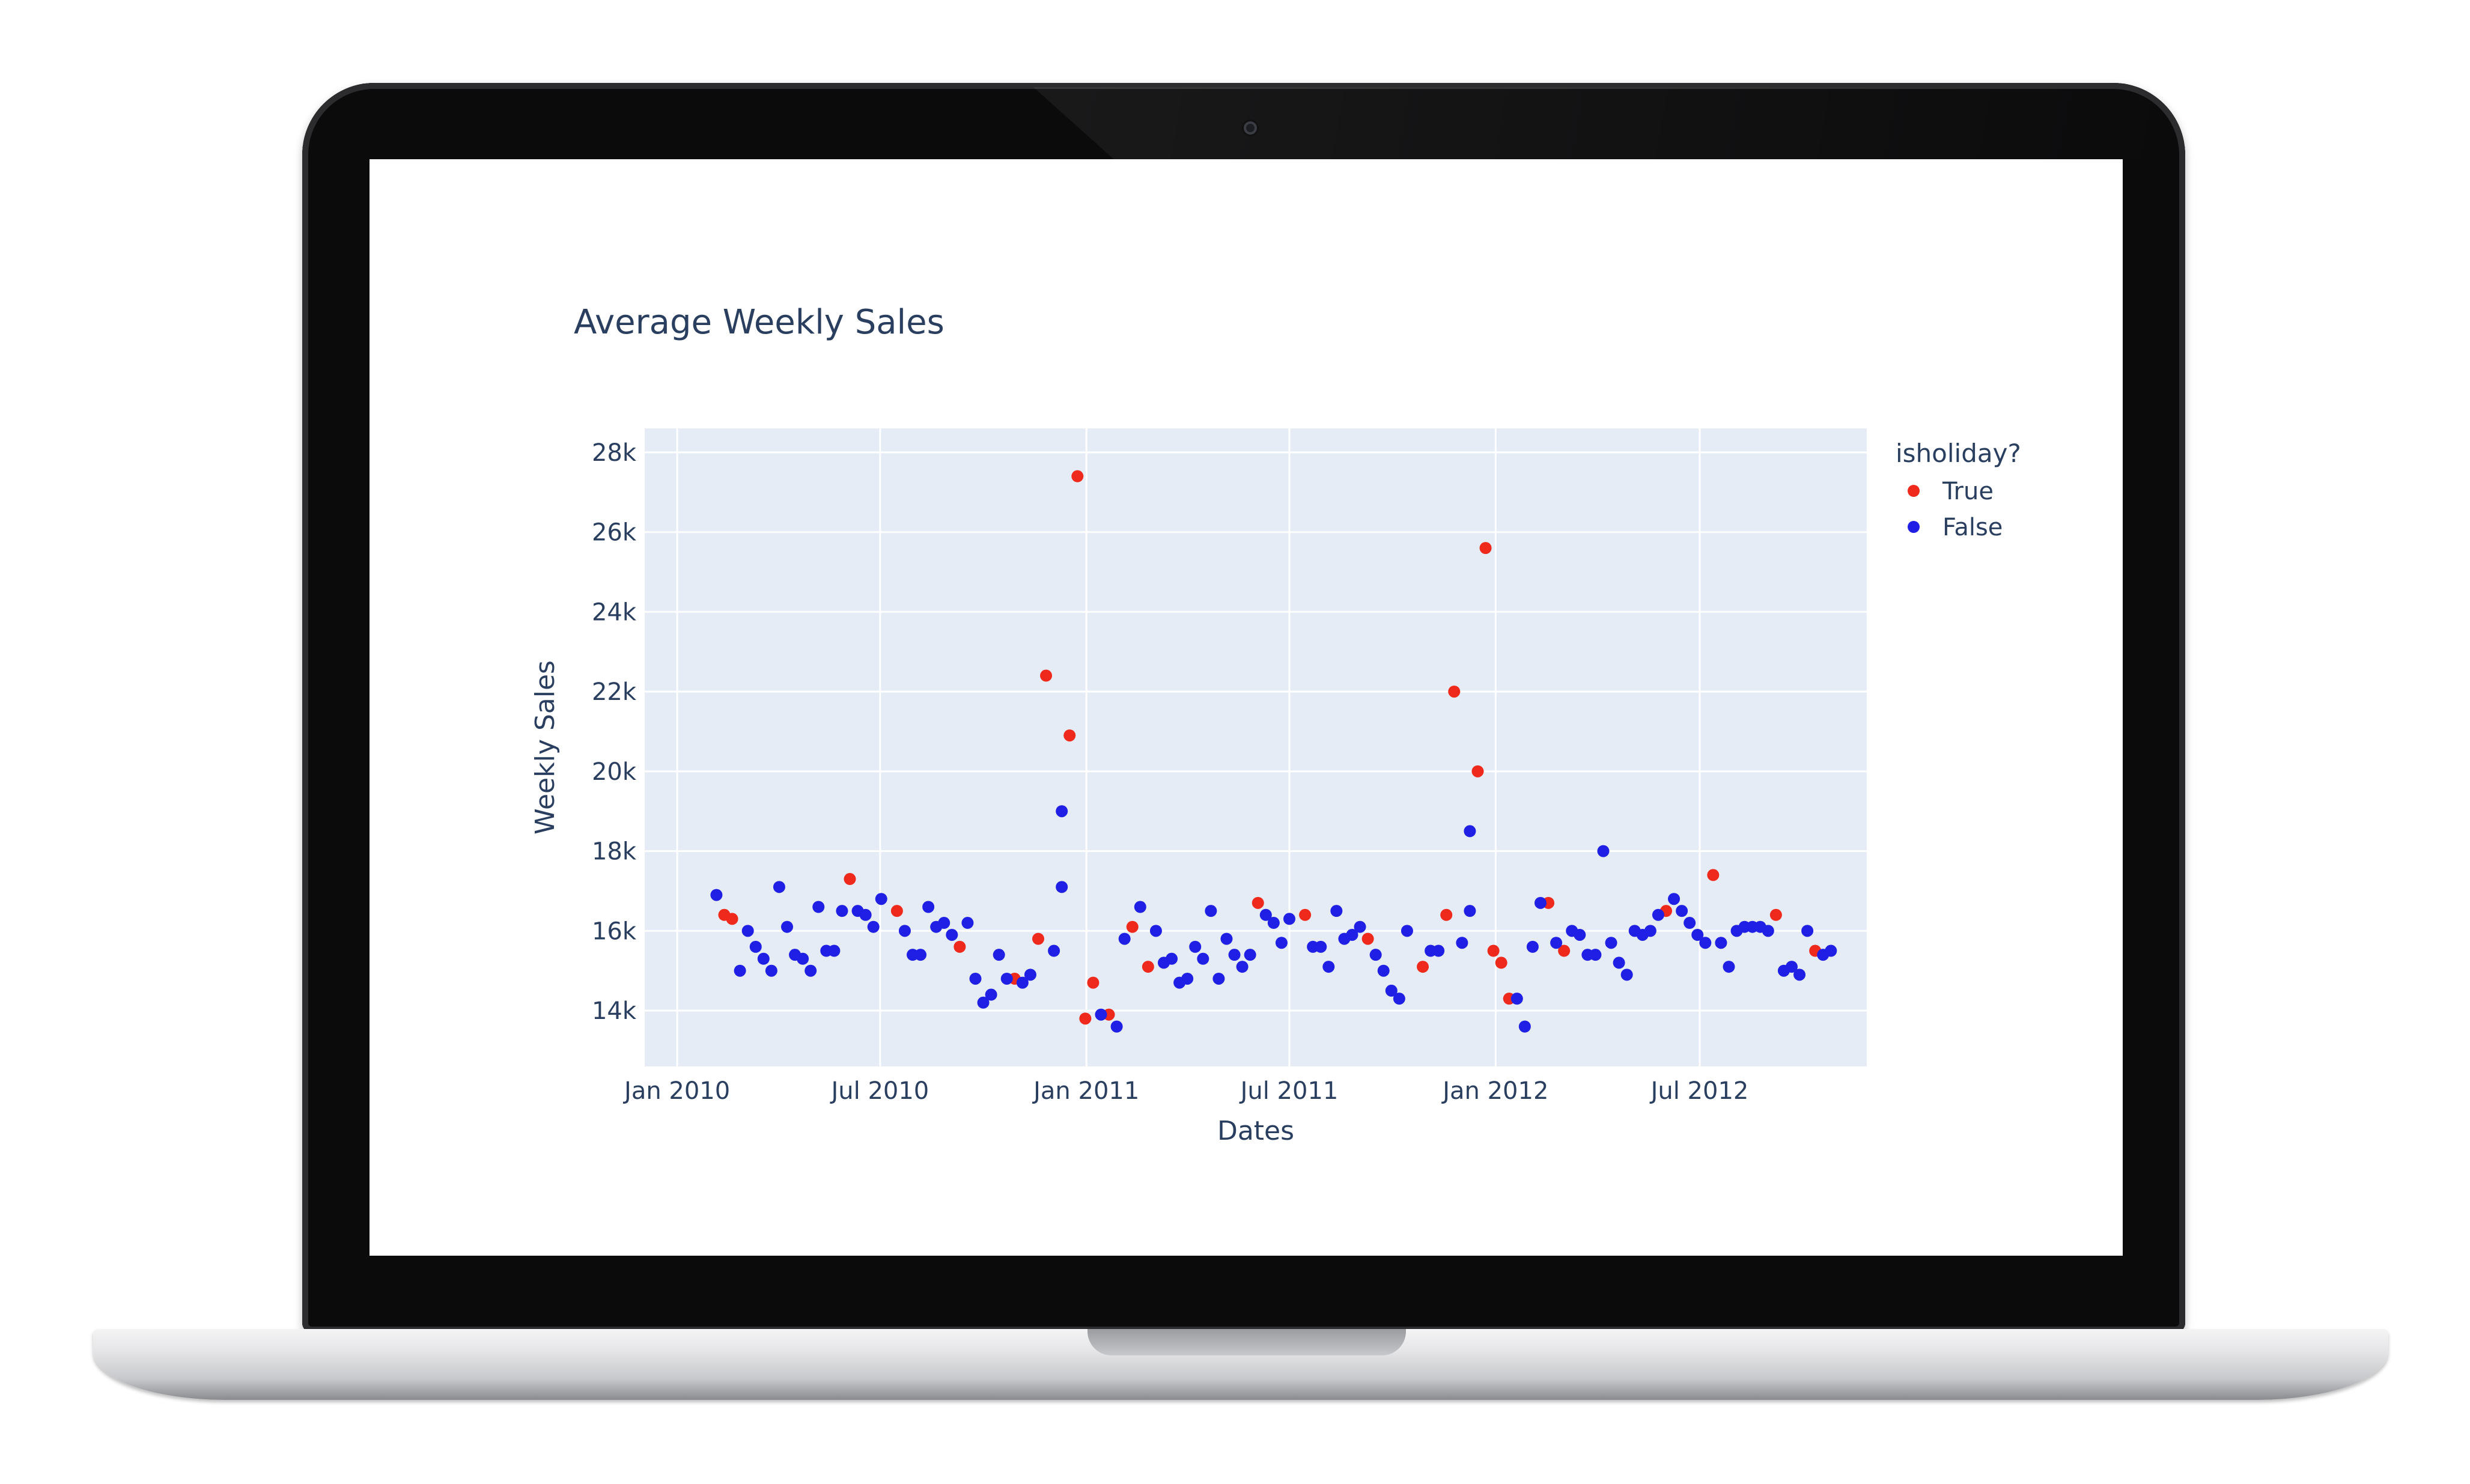 The image size is (2470, 1484). Describe the element at coordinates (1494, 1091) in the screenshot. I see `x-tick-label: Jan 2012` at that location.